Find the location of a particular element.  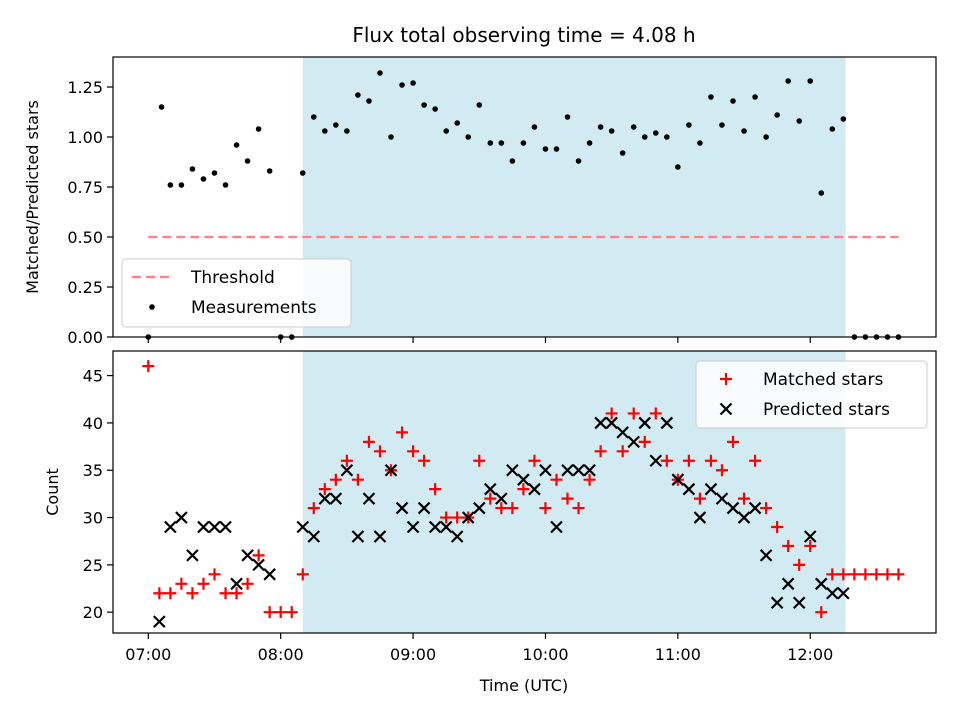

chart-title: Flux total observing time = 4.08 h is located at coordinates (523, 35).